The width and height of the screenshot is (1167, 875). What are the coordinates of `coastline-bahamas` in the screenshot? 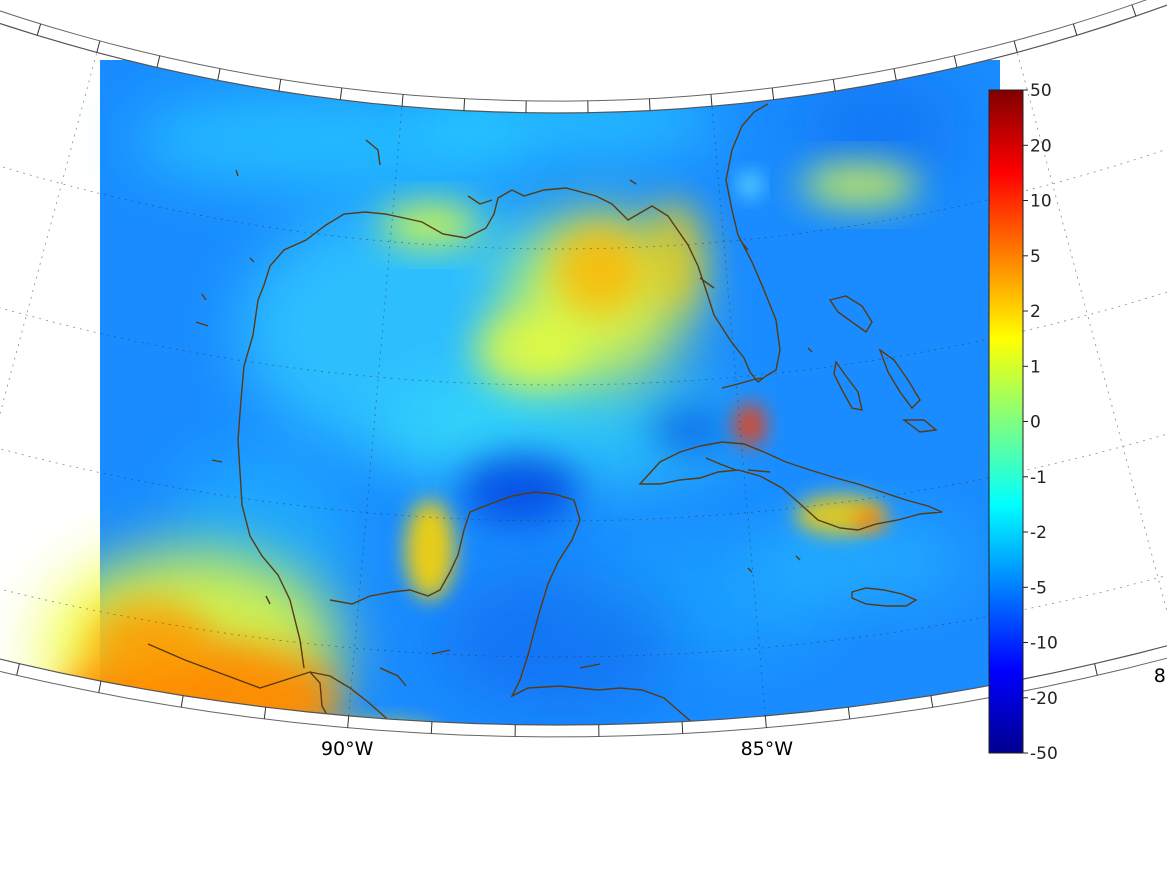 It's located at (883, 364).